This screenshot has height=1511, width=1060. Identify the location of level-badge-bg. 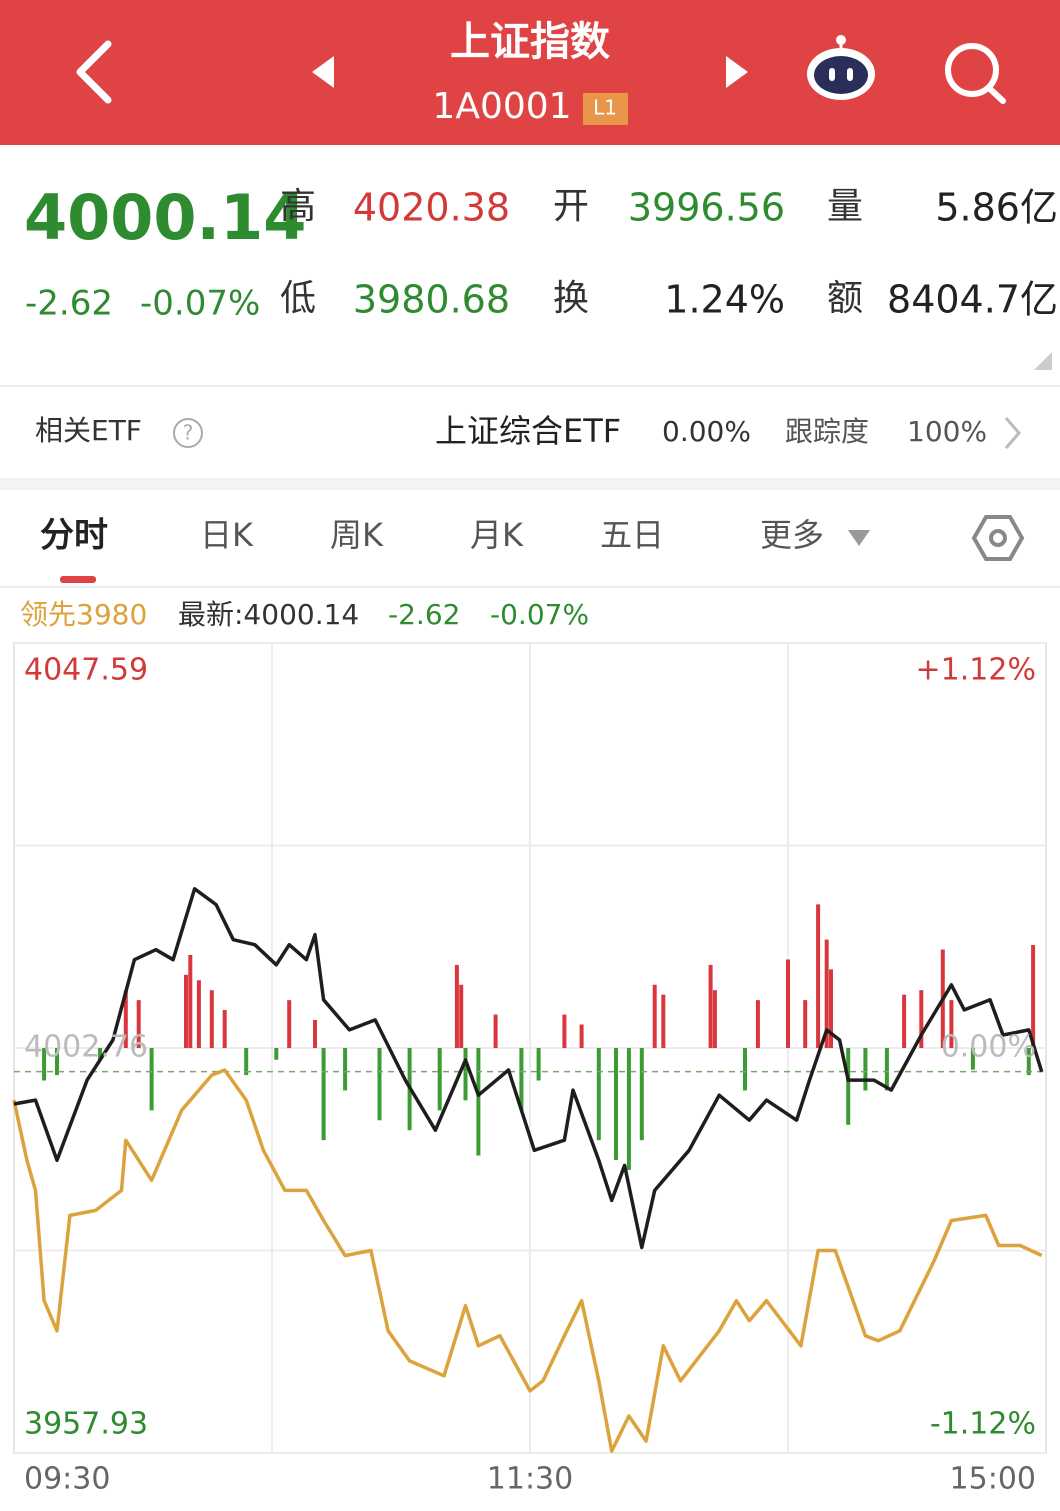
(605, 109).